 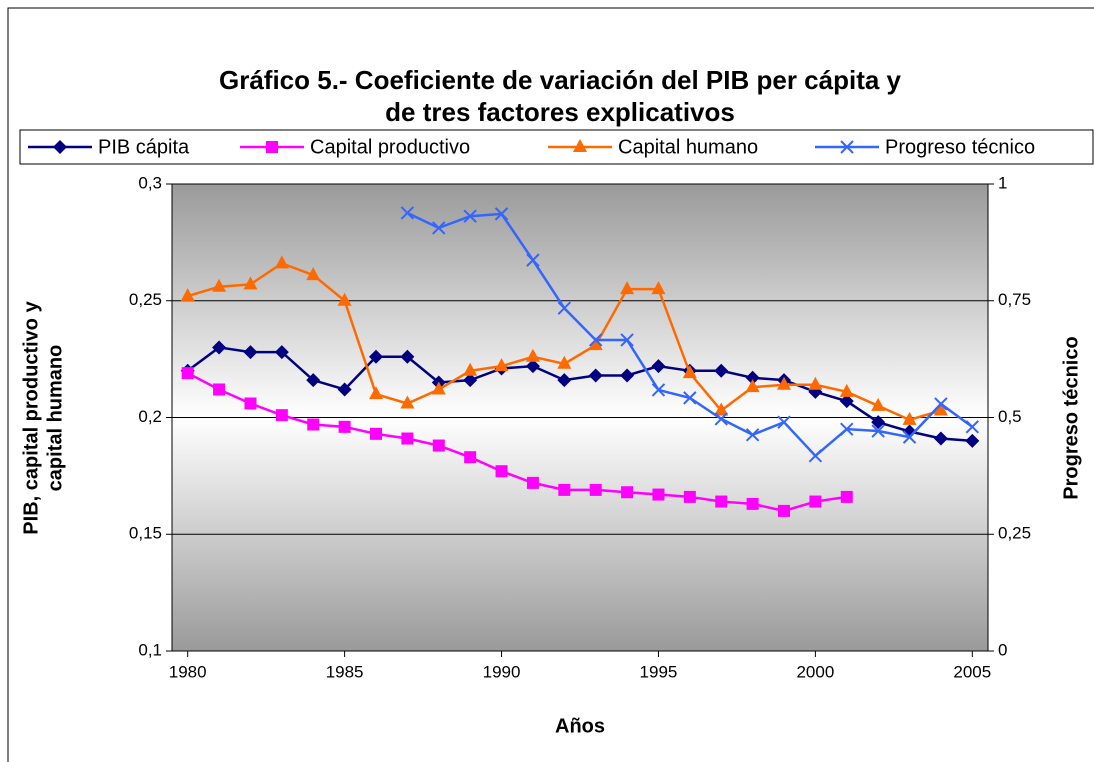 I want to click on chart-title: de tres factores explicativos, so click(x=560, y=112).